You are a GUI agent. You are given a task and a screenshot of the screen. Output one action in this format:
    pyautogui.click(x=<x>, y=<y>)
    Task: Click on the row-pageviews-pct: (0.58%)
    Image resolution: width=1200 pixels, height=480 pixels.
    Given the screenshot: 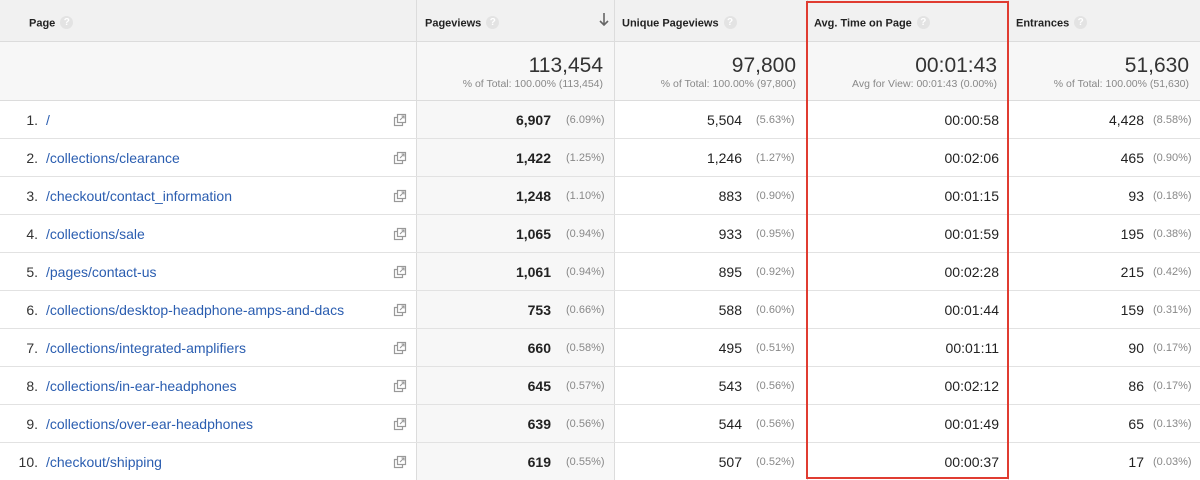 What is the action you would take?
    pyautogui.click(x=585, y=348)
    